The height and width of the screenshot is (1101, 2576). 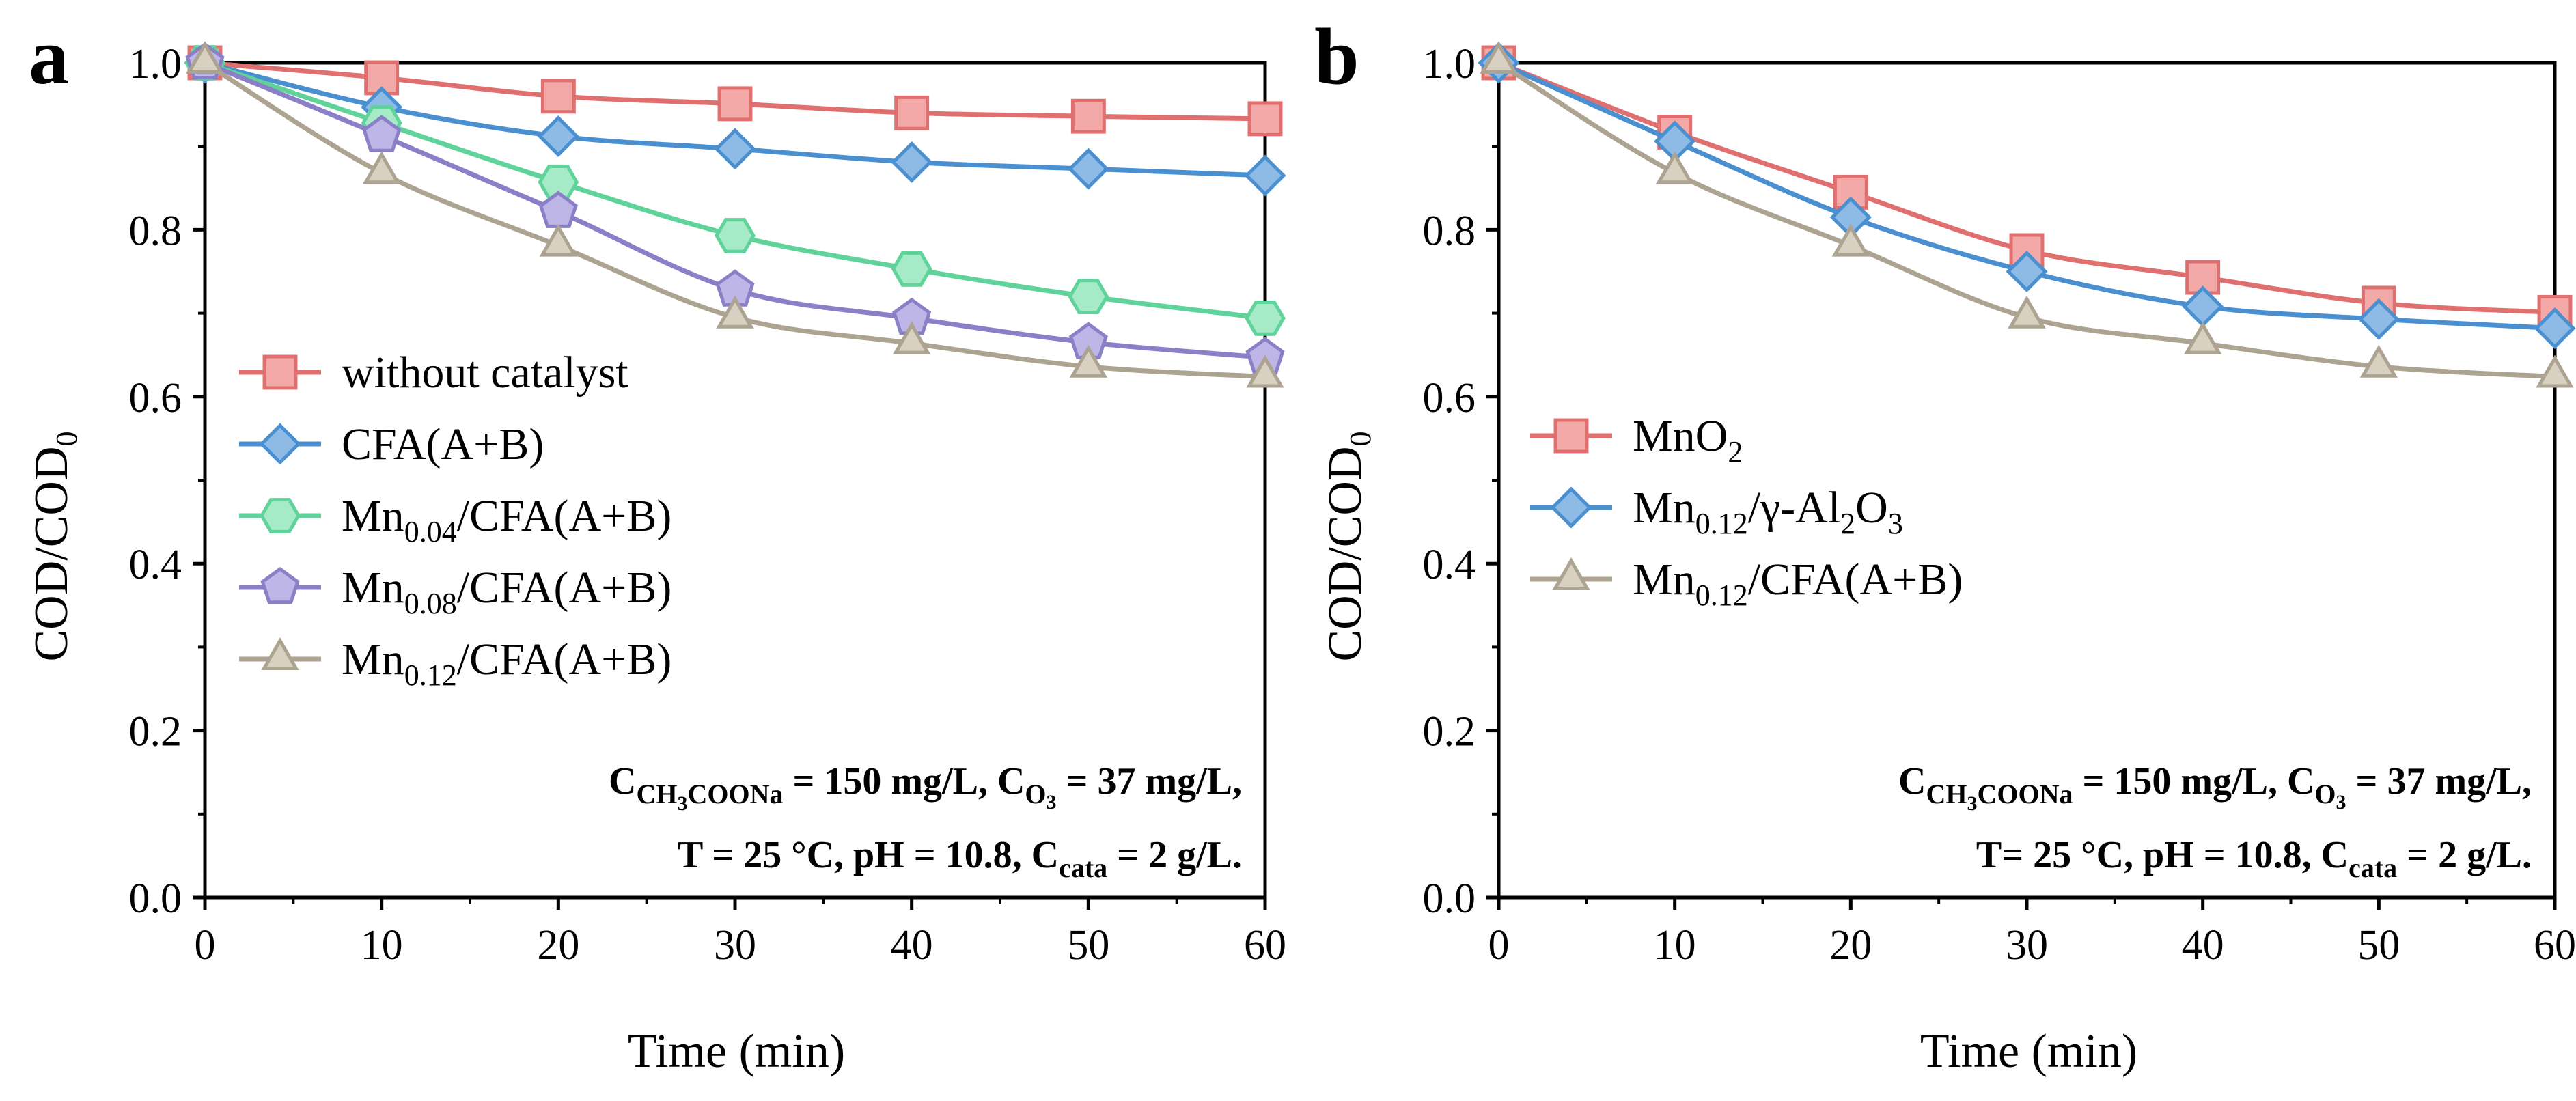 What do you see at coordinates (2148, 855) in the screenshot?
I see `cond-line2-pre: T= 25 °C, pH = 10.8,` at bounding box center [2148, 855].